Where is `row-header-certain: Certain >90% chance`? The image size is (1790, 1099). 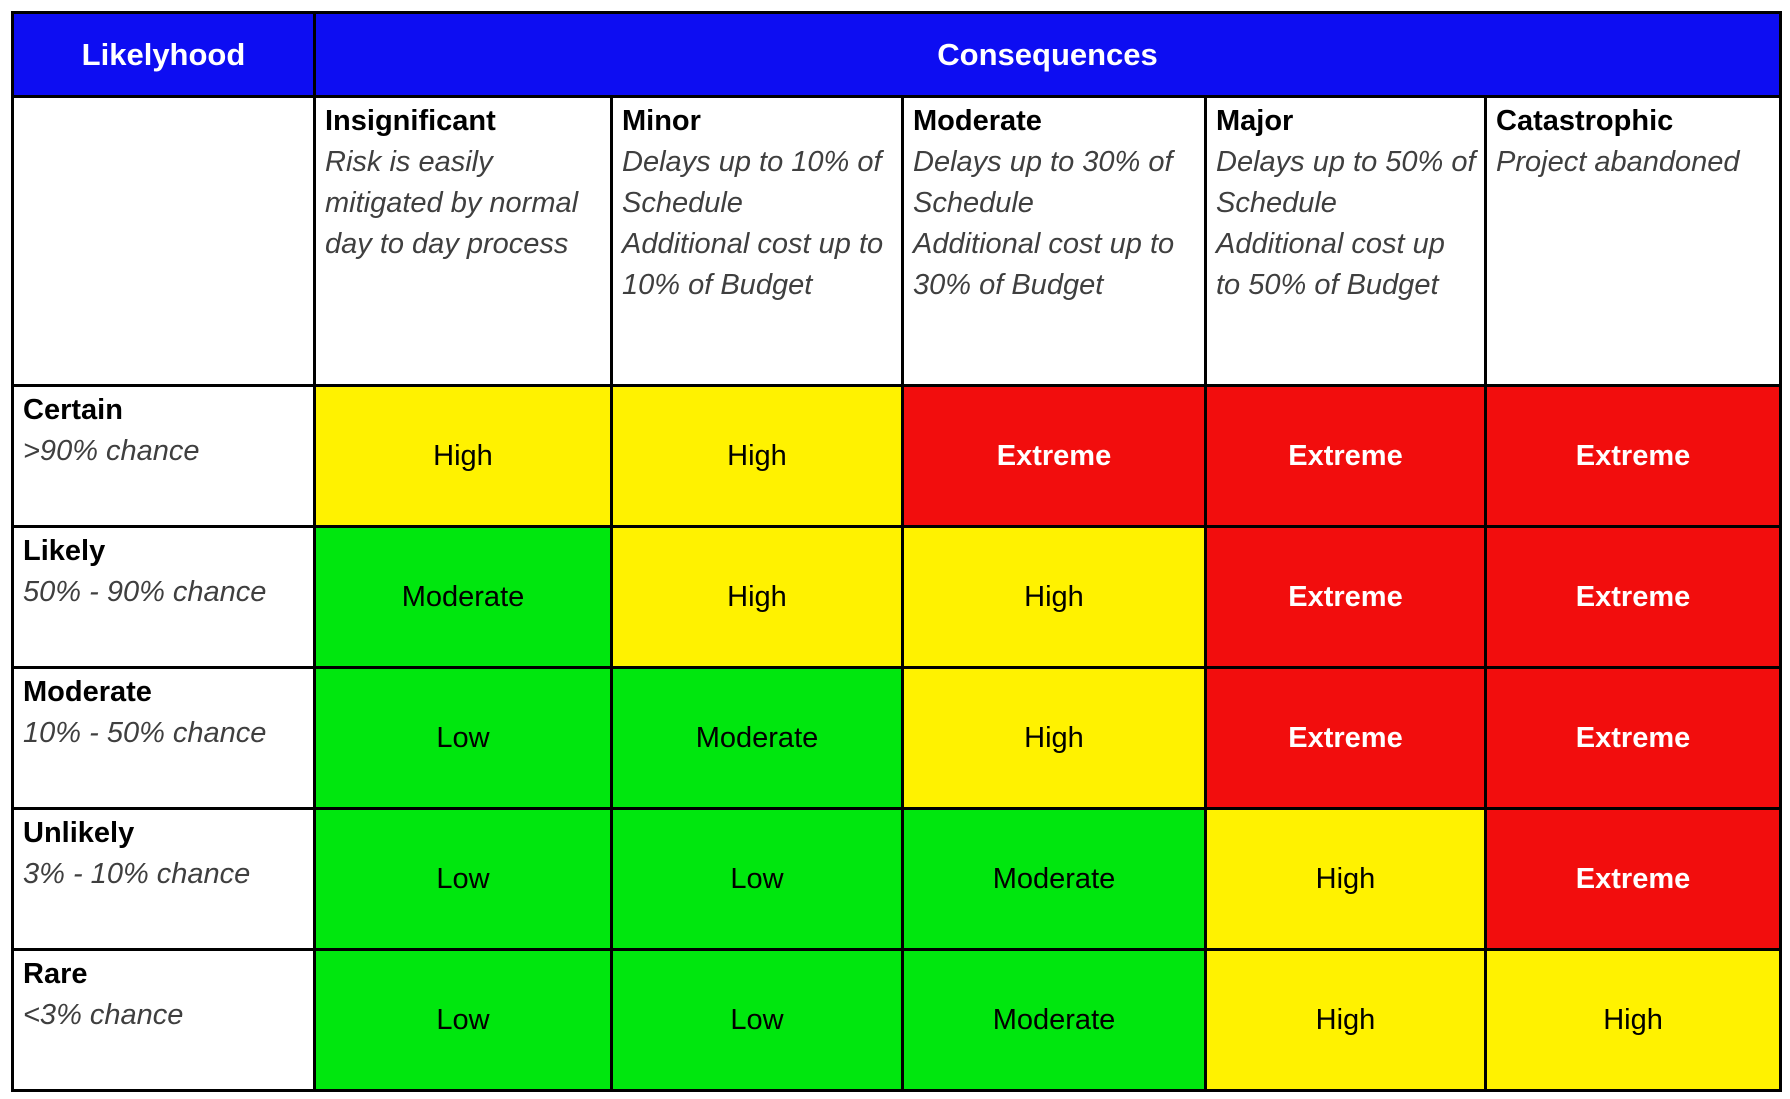 row-header-certain: Certain >90% chance is located at coordinates (163, 456).